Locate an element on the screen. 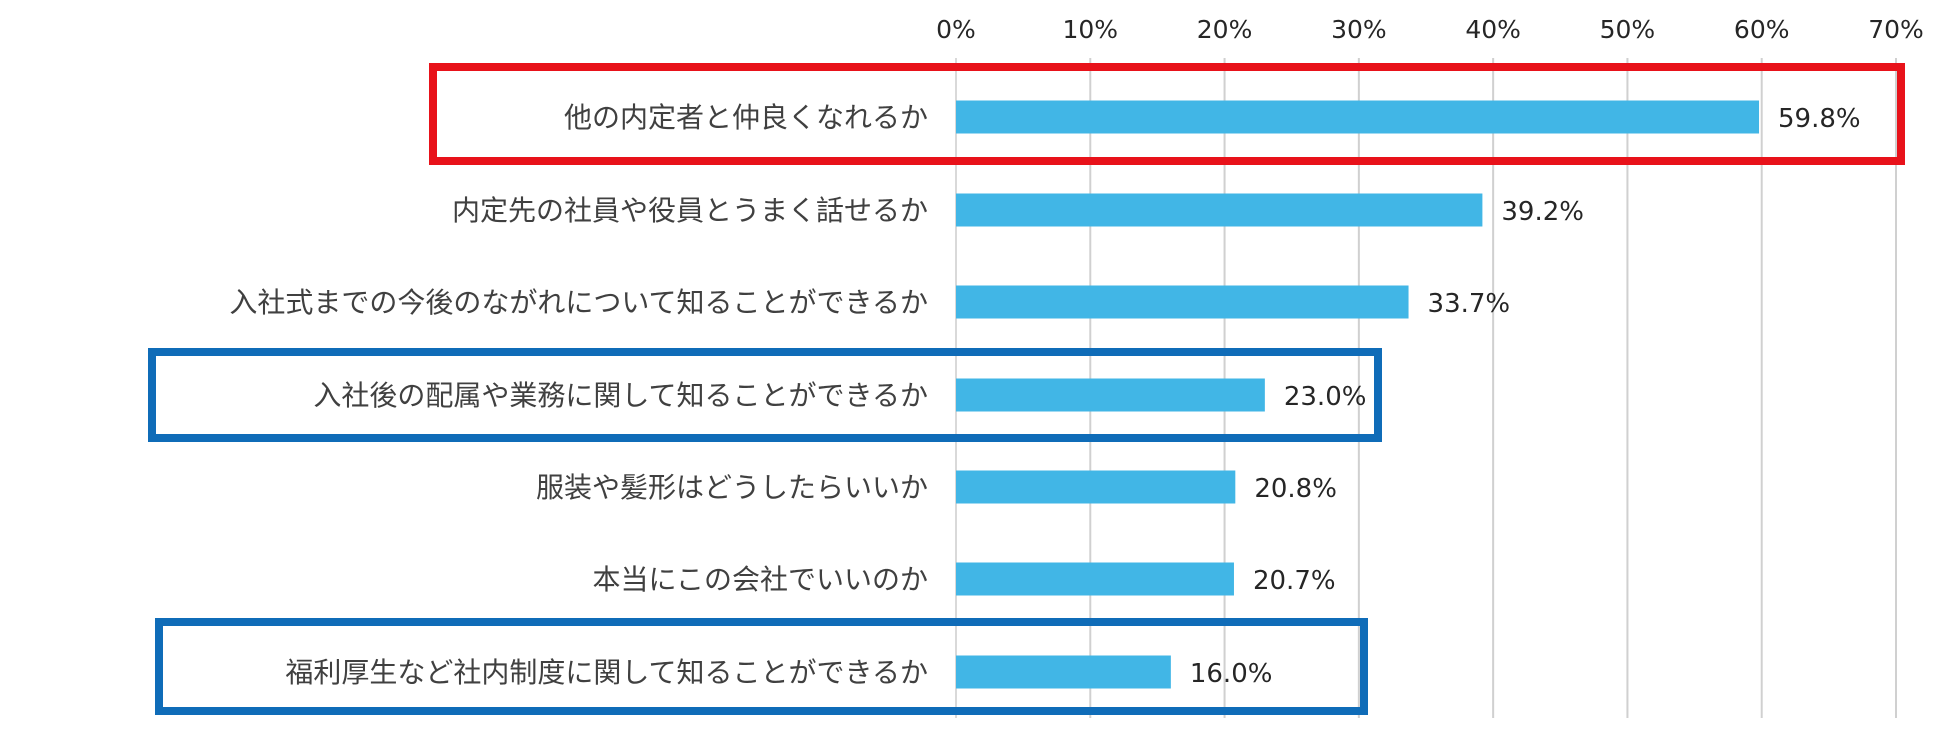  x-tick-label: 70% is located at coordinates (1896, 29).